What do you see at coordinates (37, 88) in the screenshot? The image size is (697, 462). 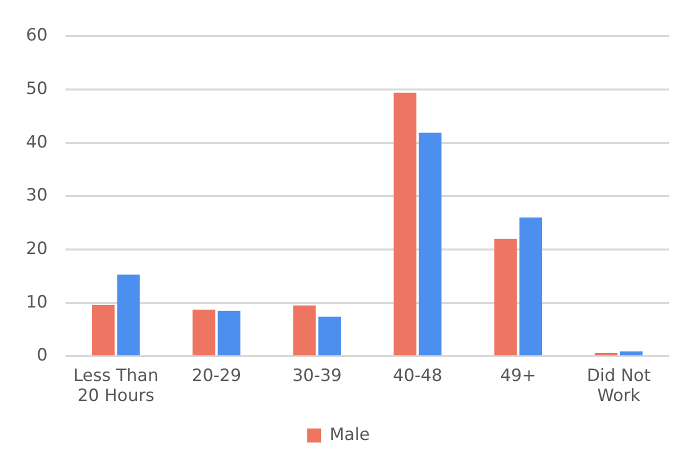 I see `y-tick-label: 50` at bounding box center [37, 88].